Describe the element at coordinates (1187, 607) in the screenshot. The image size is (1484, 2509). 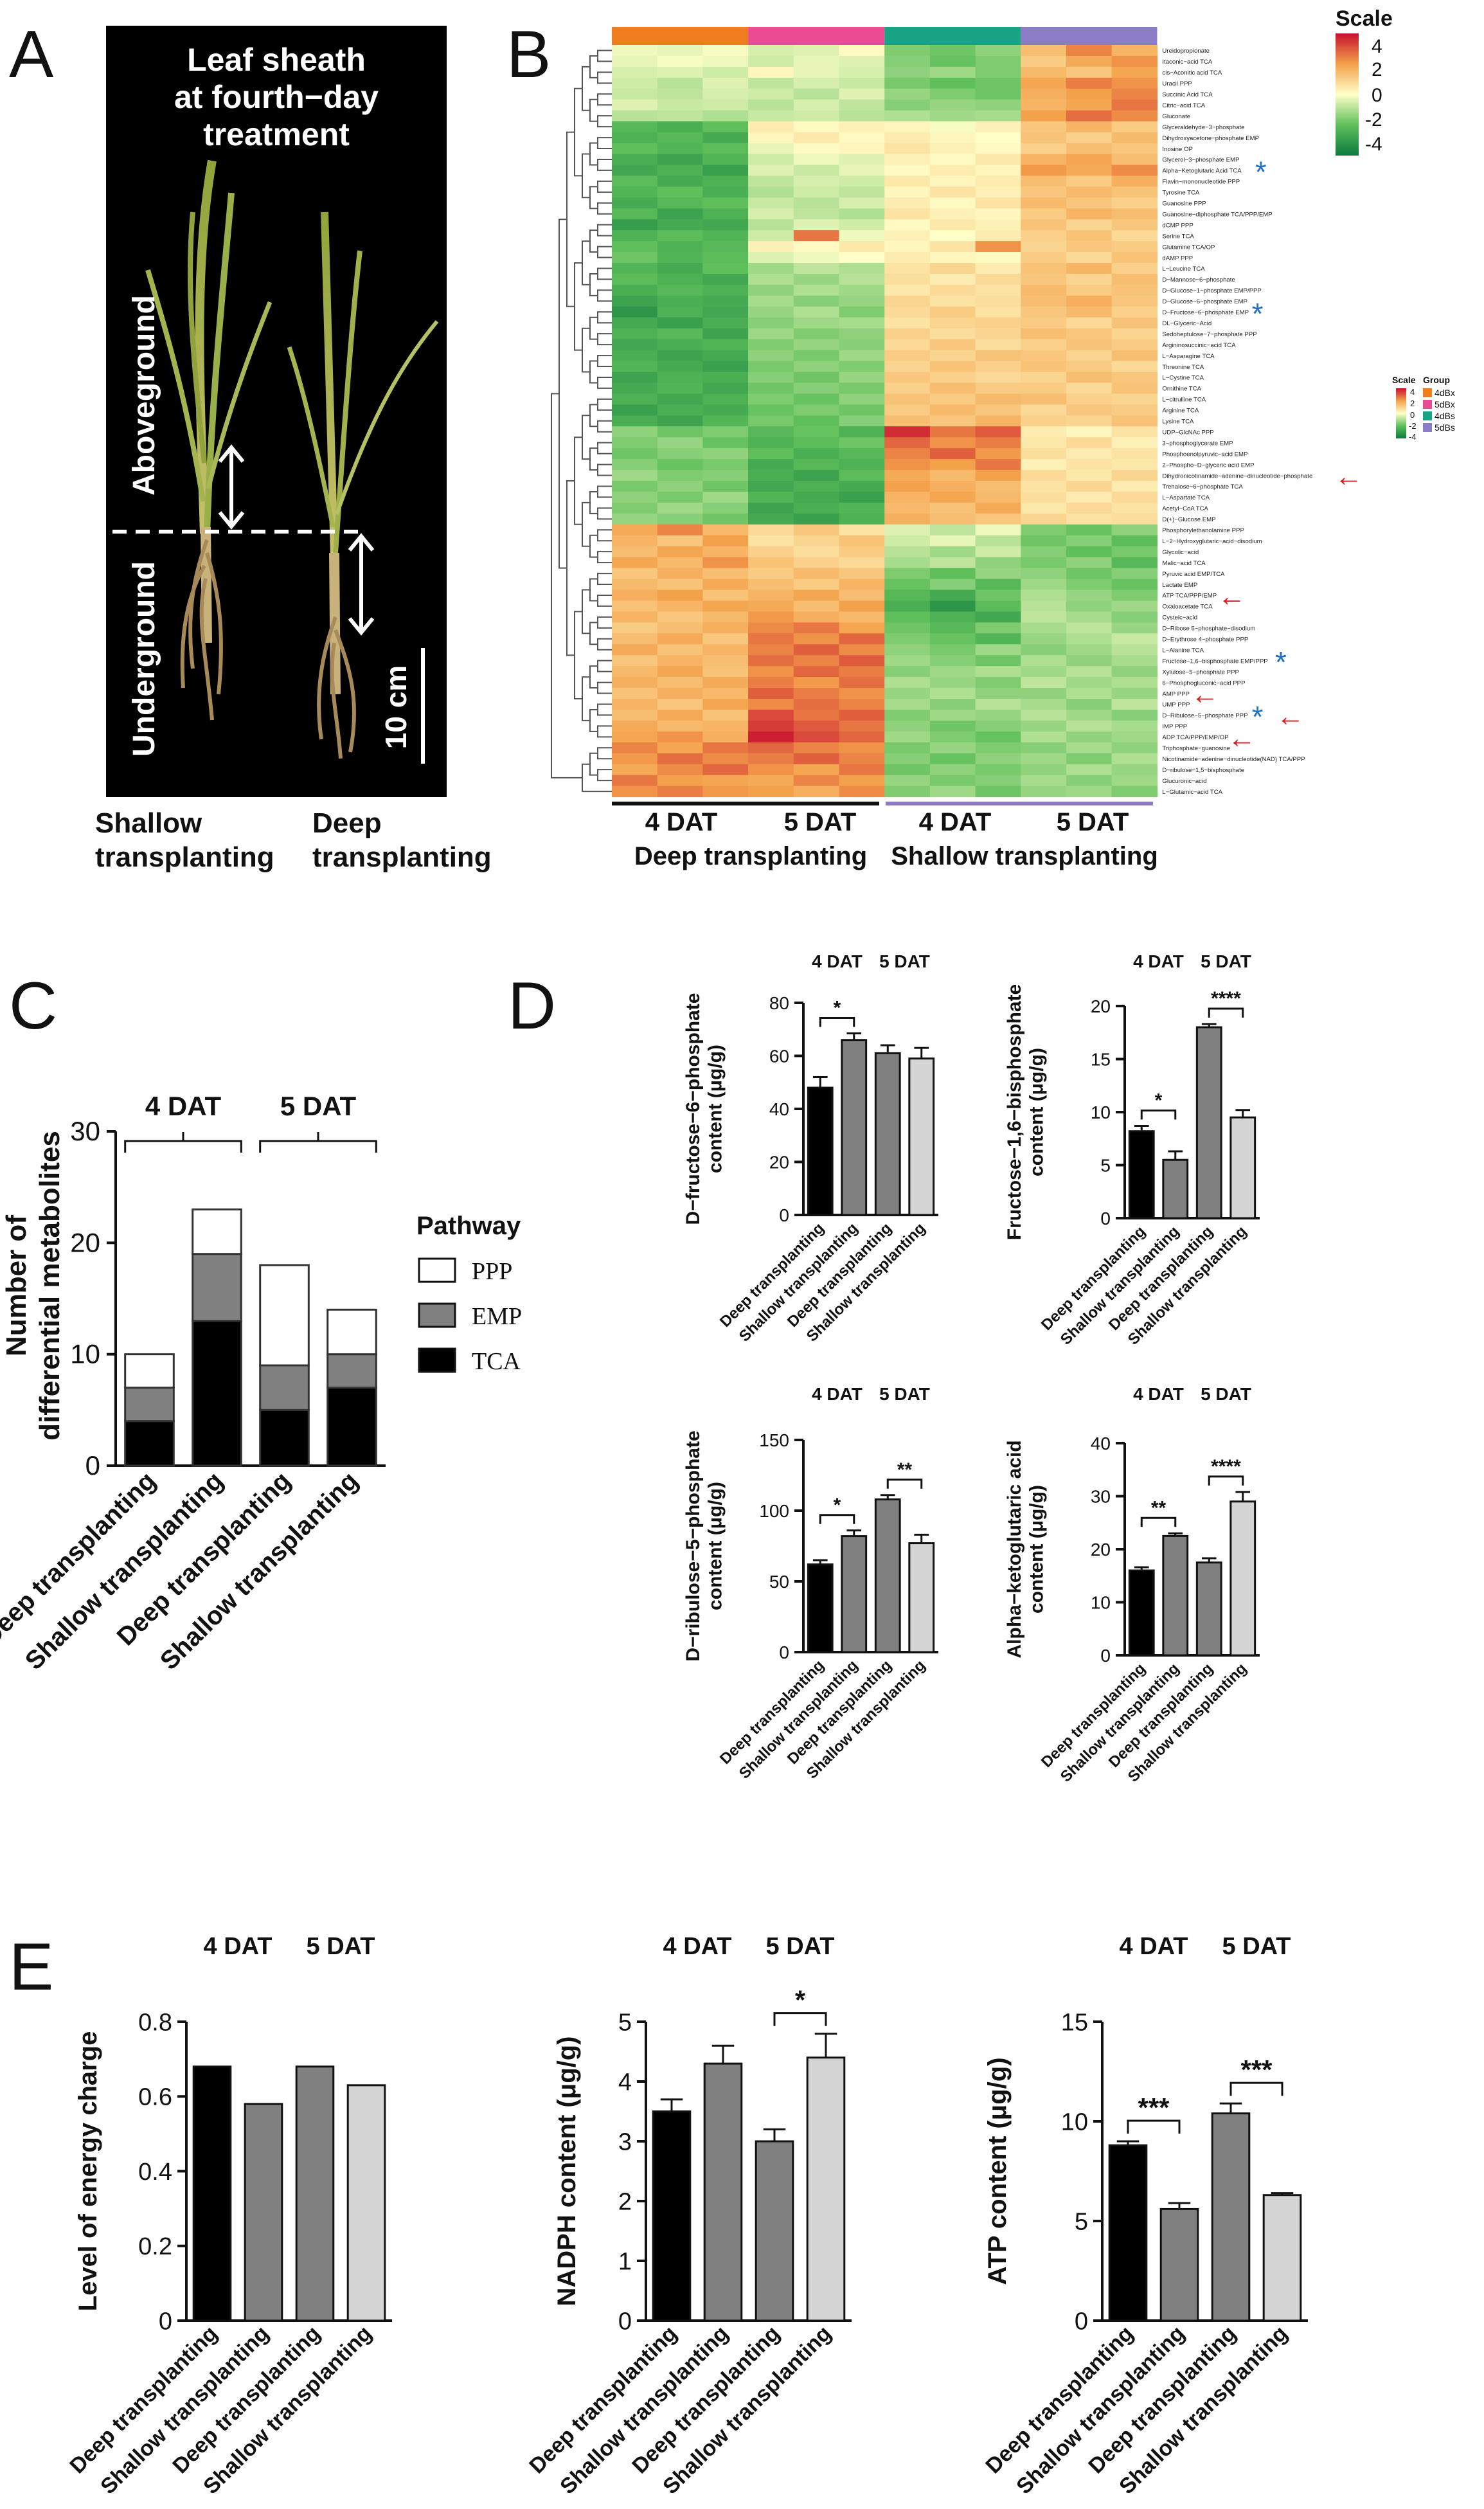
I see `heatmap-row-label: Oxaloacetate TCA` at that location.